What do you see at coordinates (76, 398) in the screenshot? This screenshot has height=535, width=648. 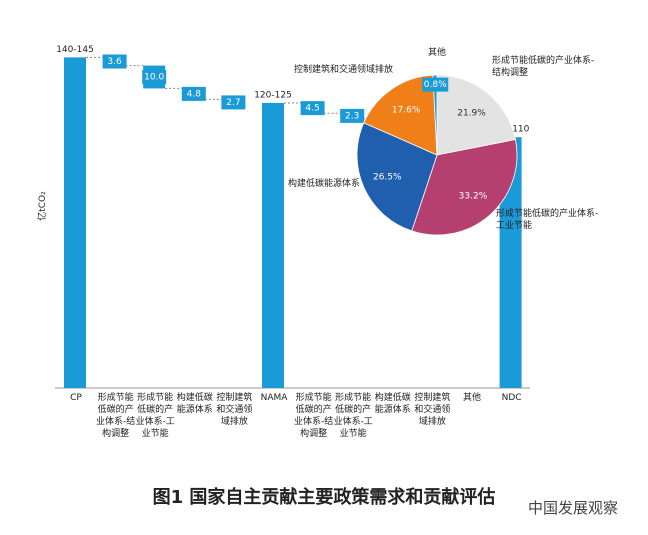 I see `x-tick-label: CP` at bounding box center [76, 398].